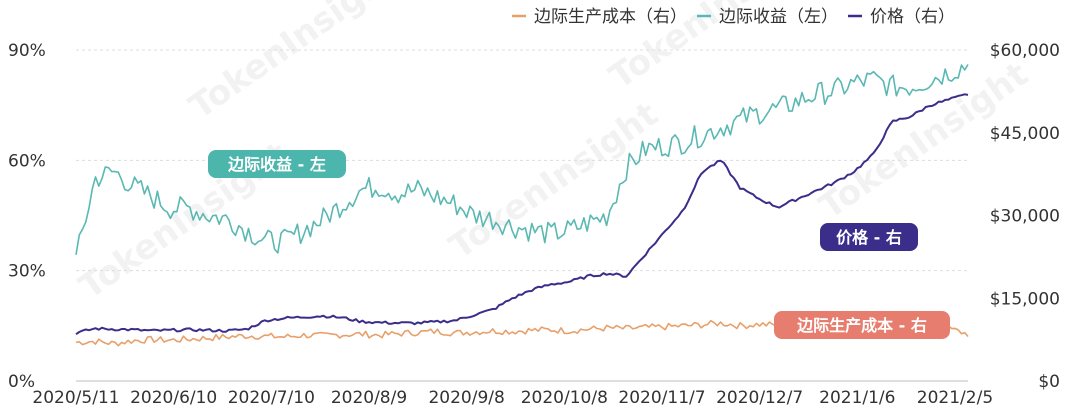 Image resolution: width=1080 pixels, height=411 pixels. Describe the element at coordinates (759, 398) in the screenshot. I see `x-axis-tick-label: 2020/12/7` at that location.